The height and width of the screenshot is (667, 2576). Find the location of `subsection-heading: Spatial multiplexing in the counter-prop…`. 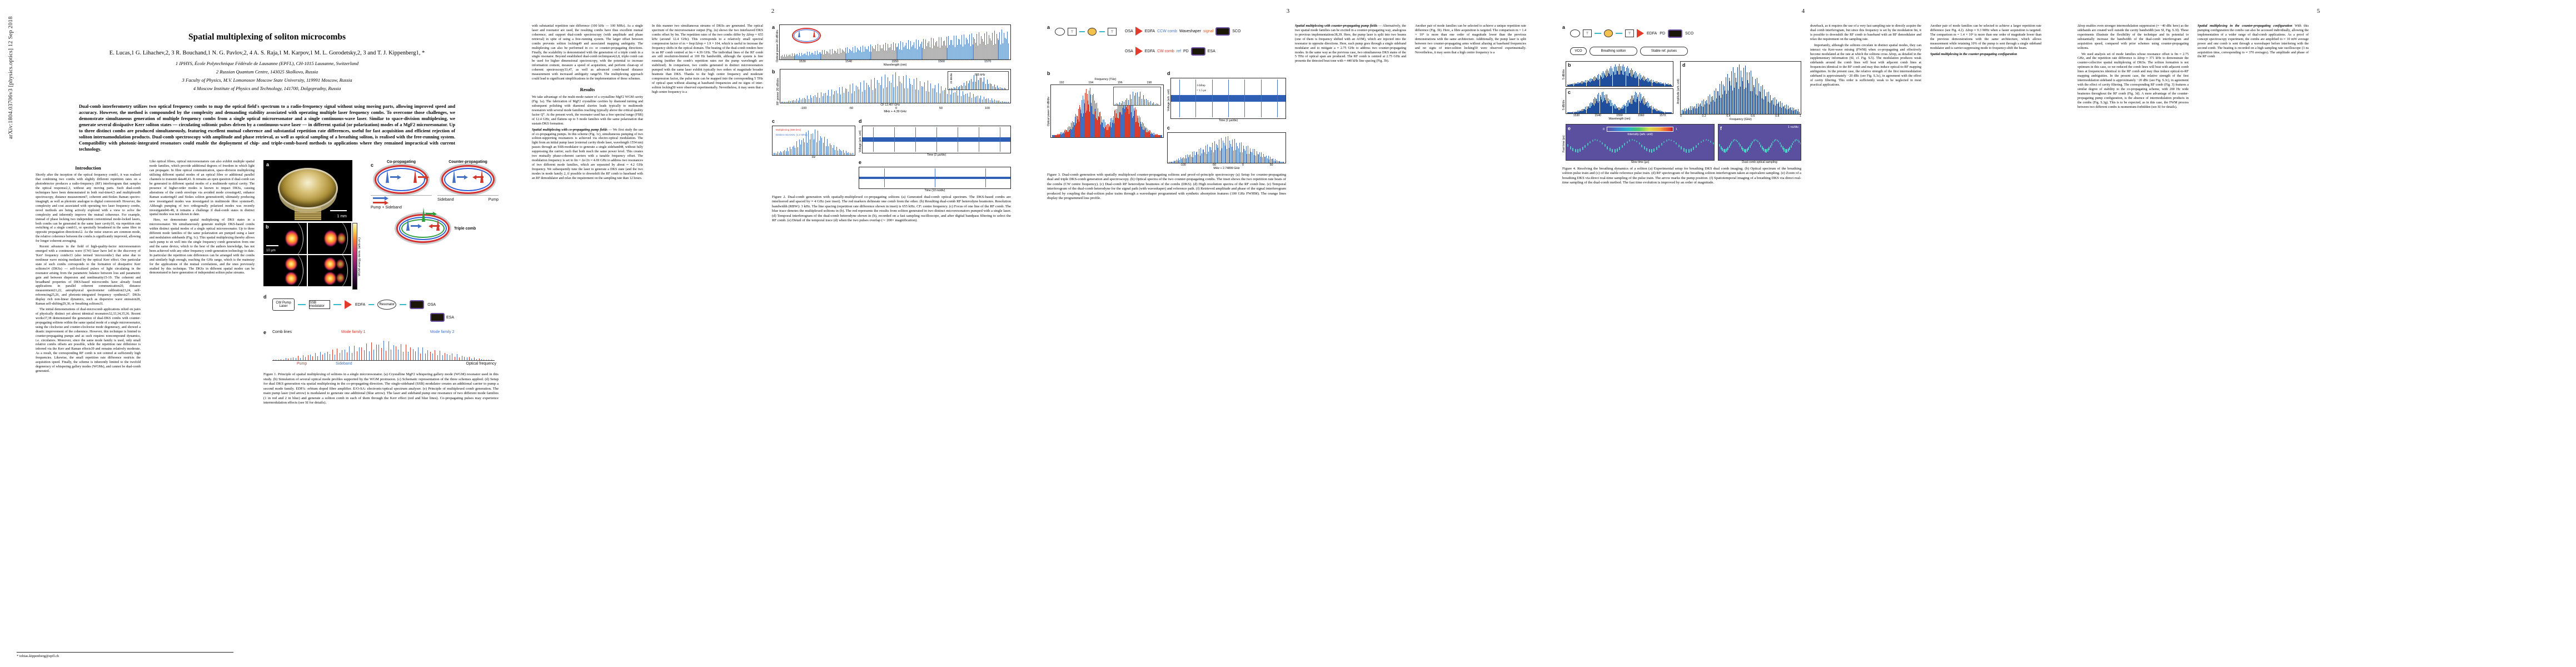

subsection-heading: Spatial multiplexing in the counter-prop… is located at coordinates (2245, 26).